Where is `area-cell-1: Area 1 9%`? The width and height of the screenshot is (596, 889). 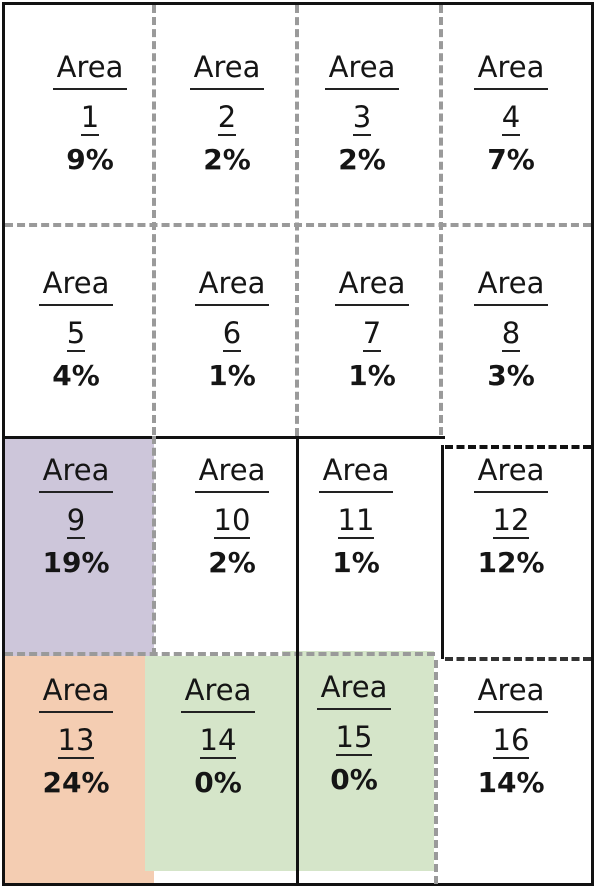
area-cell-1: Area 1 9% is located at coordinates (90, 114).